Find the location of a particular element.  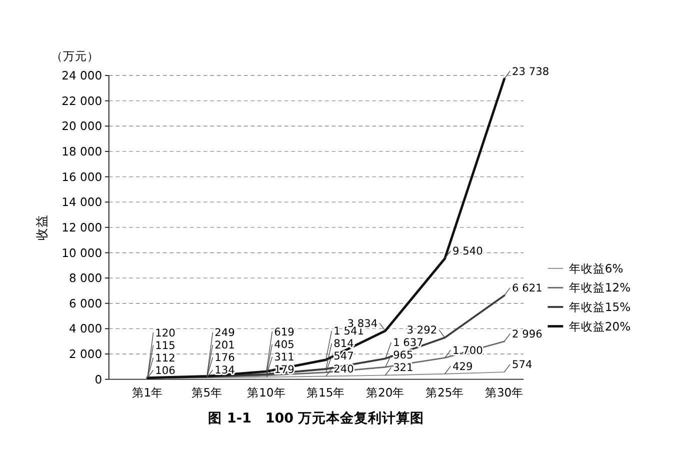

data-label: 311 is located at coordinates (284, 358).